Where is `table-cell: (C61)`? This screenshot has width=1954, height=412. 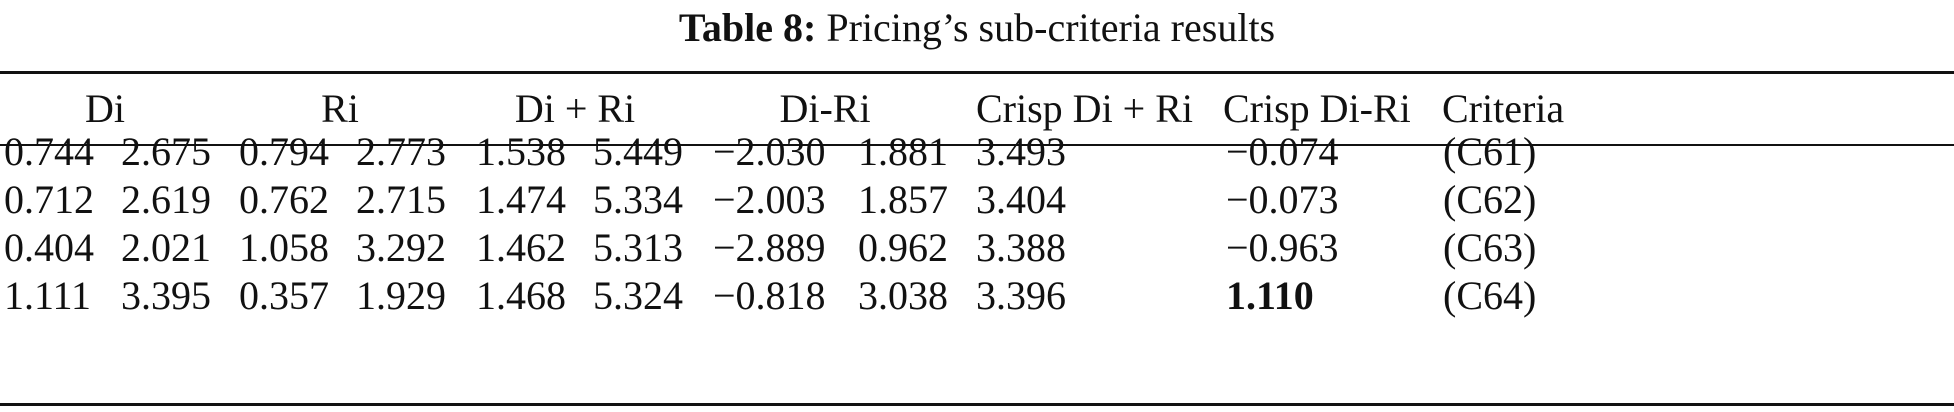 table-cell: (C61) is located at coordinates (1490, 151).